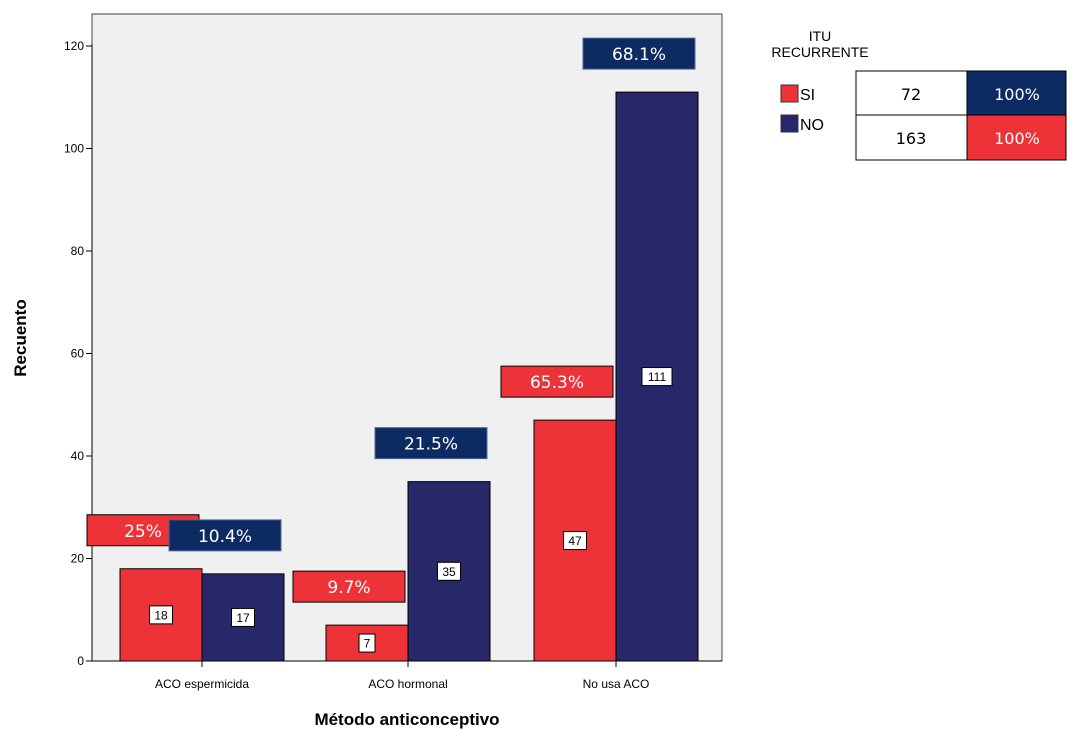 The image size is (1070, 729). I want to click on value-label: 35, so click(449, 572).